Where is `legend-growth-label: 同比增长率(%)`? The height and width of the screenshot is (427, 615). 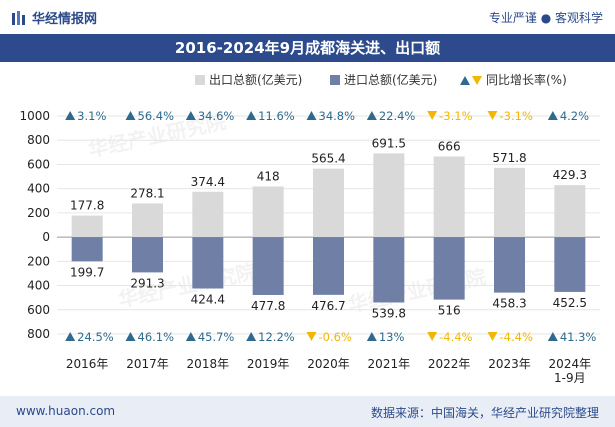 legend-growth-label: 同比增长率(%) is located at coordinates (526, 79).